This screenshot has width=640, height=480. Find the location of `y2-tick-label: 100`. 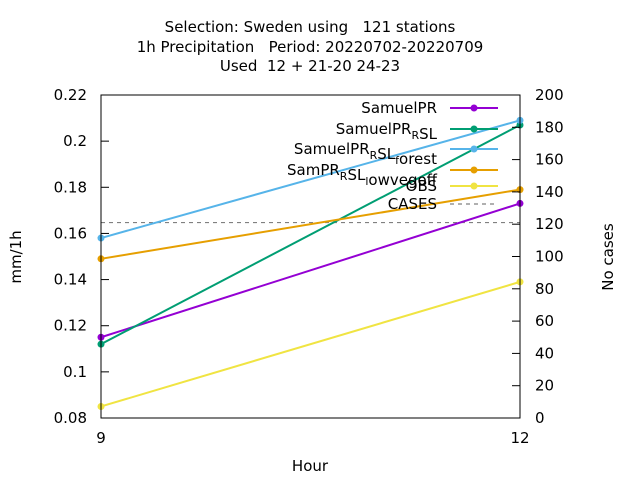

y2-tick-label: 100 is located at coordinates (549, 257).